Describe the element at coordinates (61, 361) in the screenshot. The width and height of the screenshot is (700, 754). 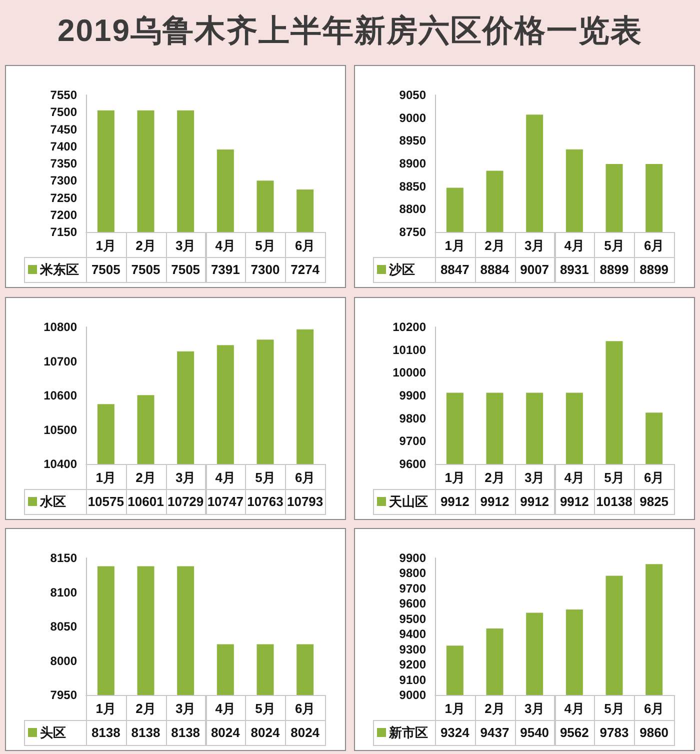
I see `y-tick-label: 10700` at that location.